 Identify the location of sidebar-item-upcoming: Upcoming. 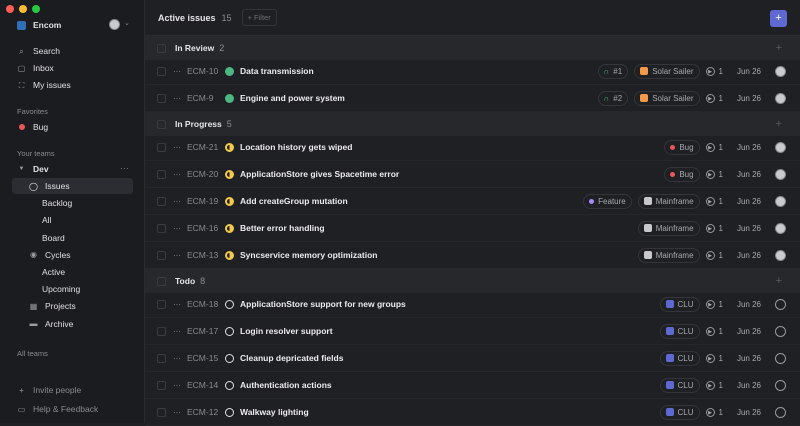
(61, 289).